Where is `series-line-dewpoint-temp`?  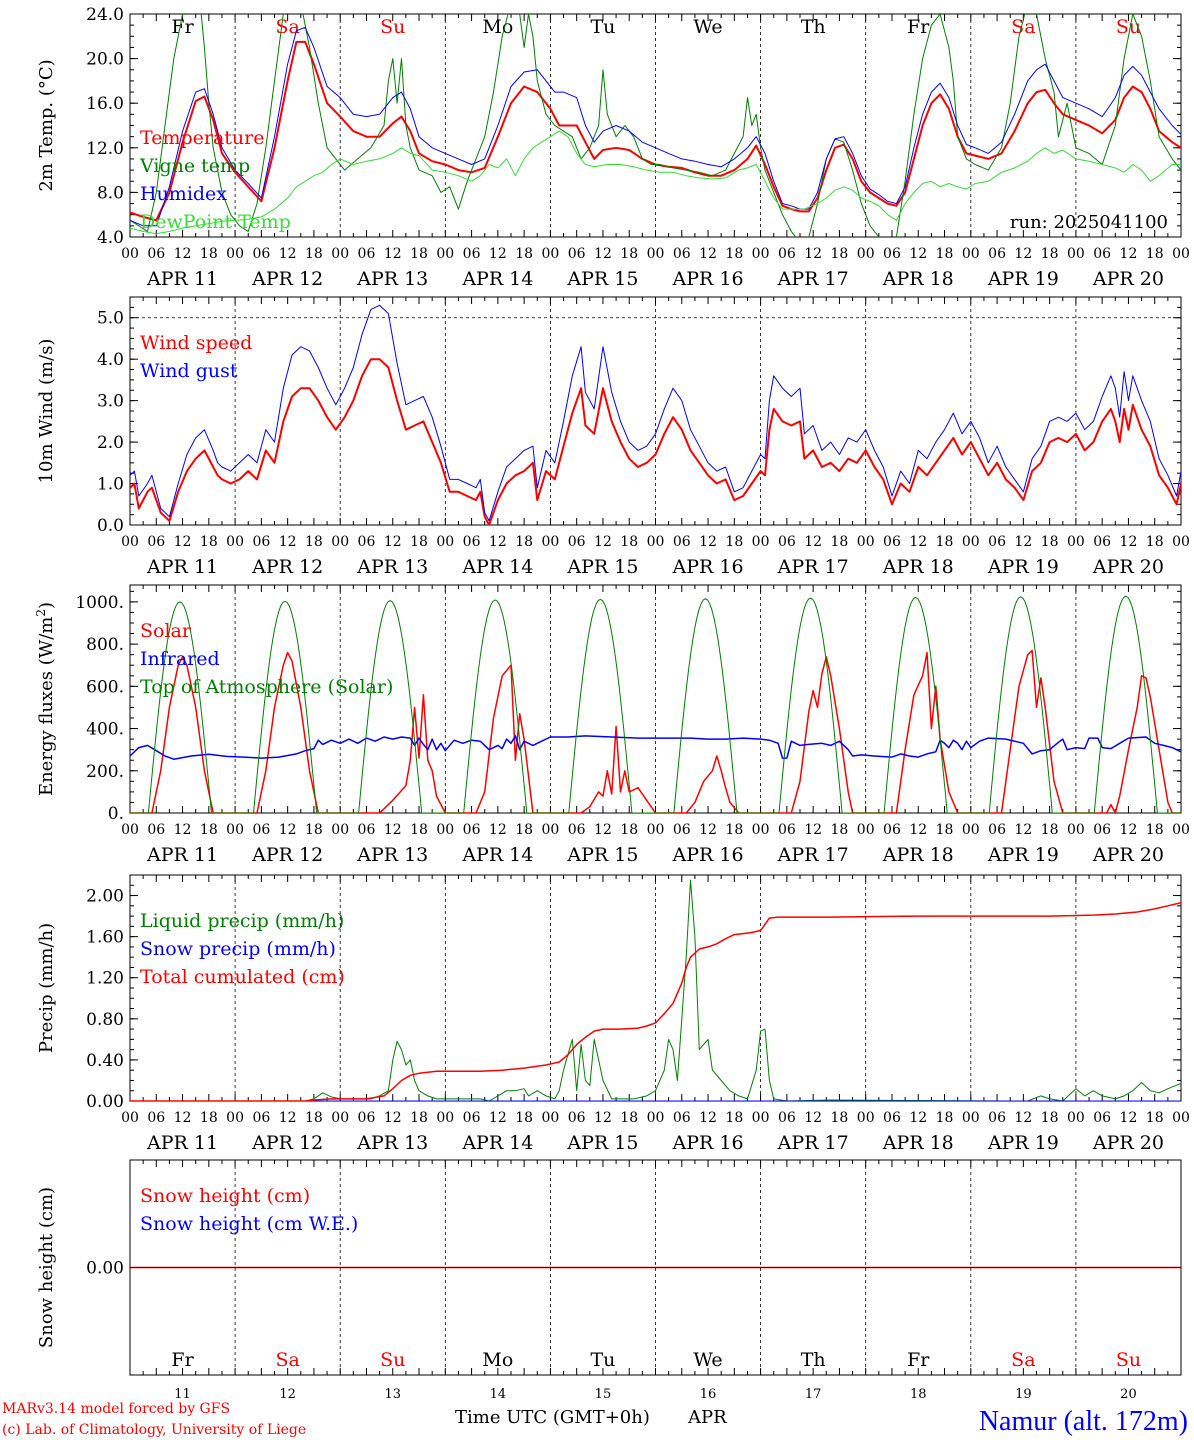
series-line-dewpoint-temp is located at coordinates (655, 182).